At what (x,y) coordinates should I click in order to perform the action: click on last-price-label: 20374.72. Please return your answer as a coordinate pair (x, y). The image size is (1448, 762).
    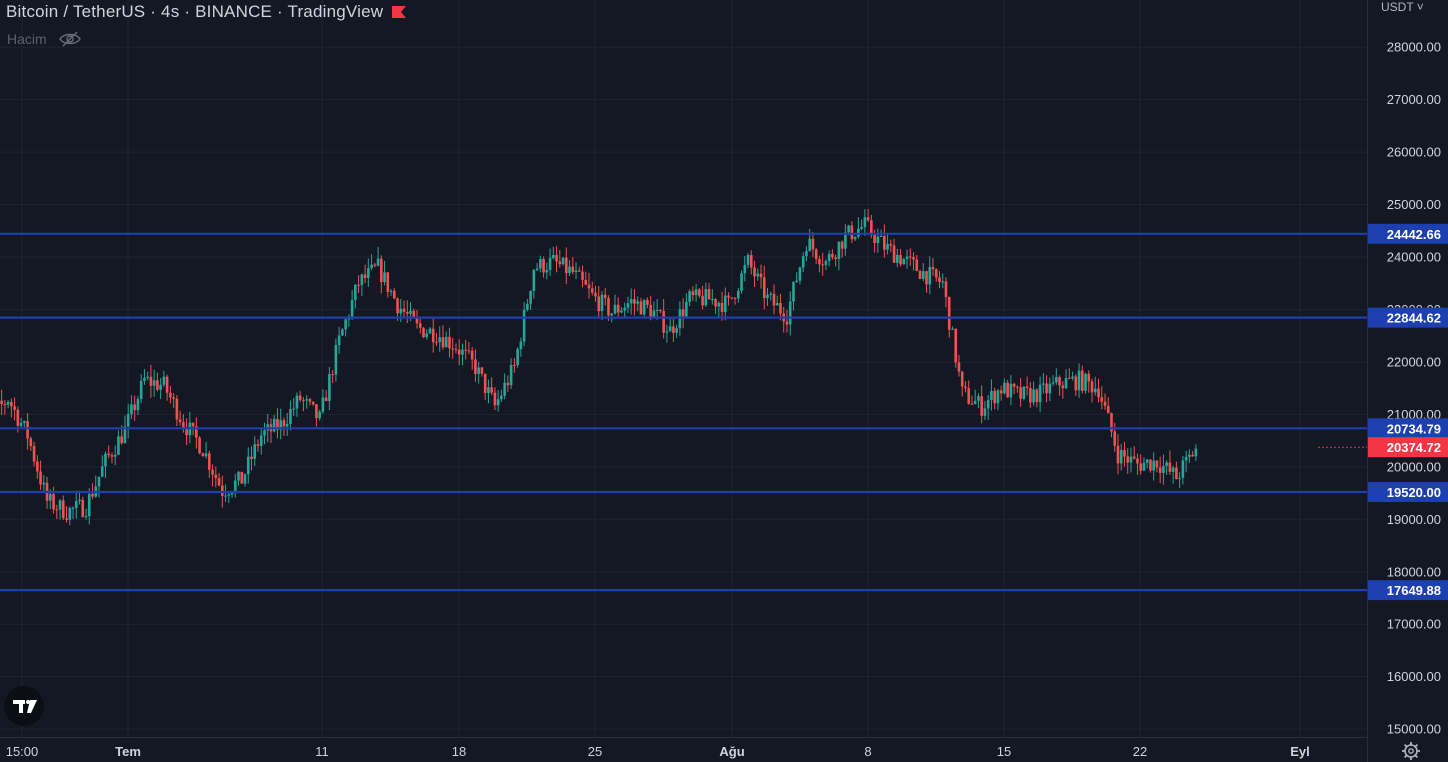
    Looking at the image, I should click on (1408, 447).